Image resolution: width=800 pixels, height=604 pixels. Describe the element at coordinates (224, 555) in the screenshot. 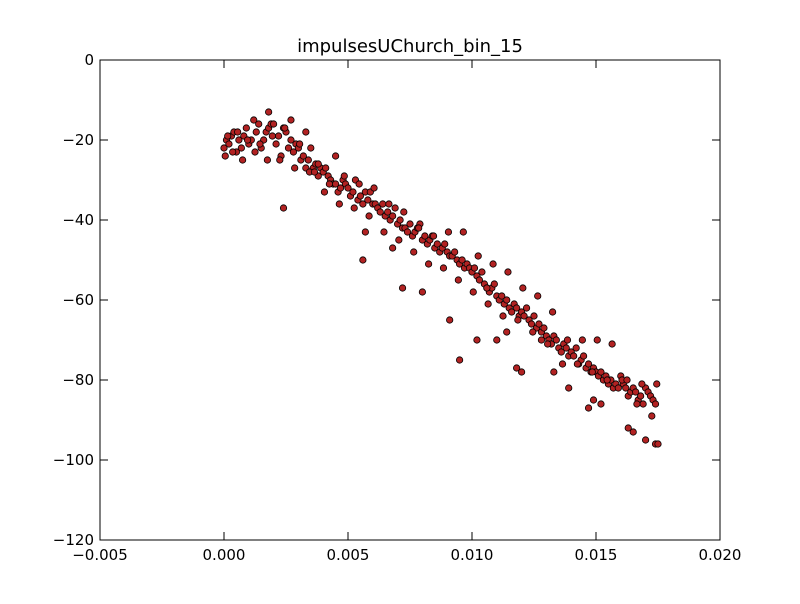

I see `x-tick-label: 0.000` at that location.